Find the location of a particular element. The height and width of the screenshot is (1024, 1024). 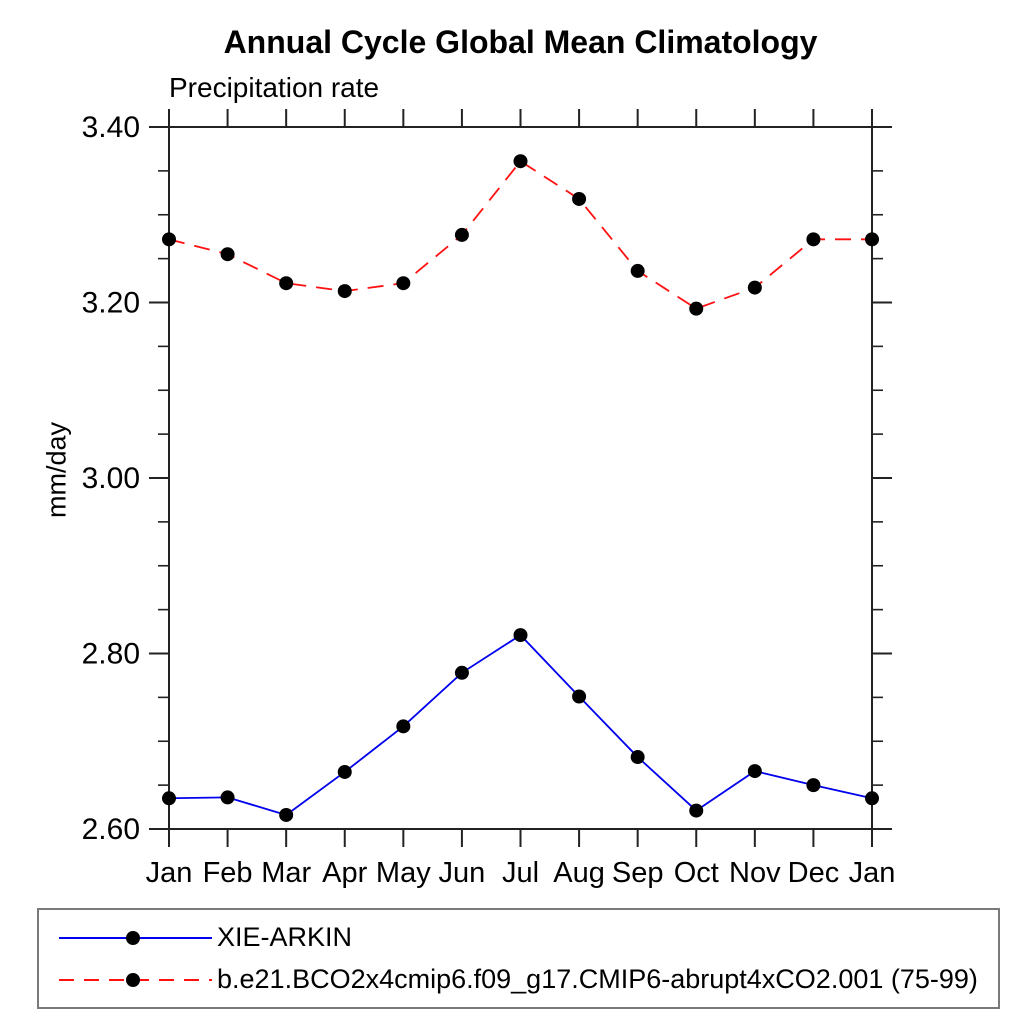

x-tick-label-11: Dec is located at coordinates (814, 873).